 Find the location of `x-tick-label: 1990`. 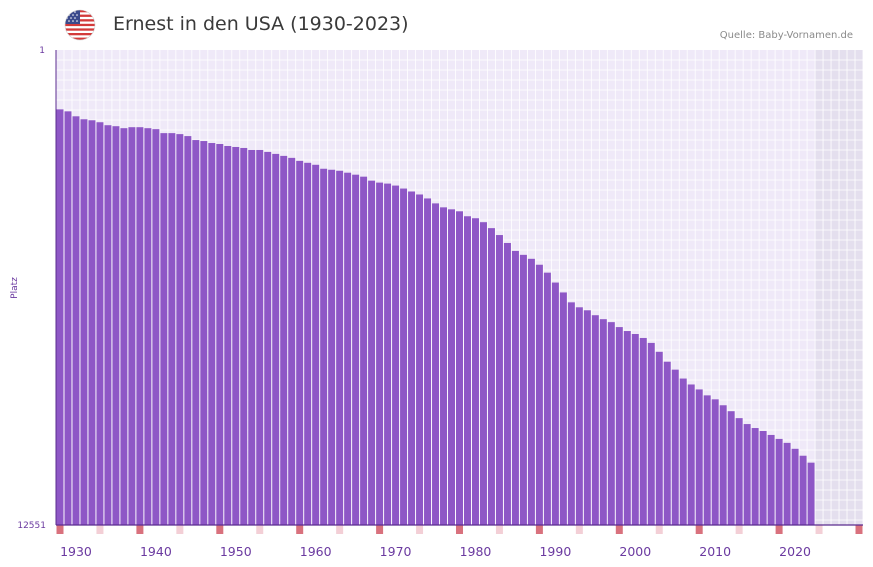

x-tick-label: 1990 is located at coordinates (555, 551).